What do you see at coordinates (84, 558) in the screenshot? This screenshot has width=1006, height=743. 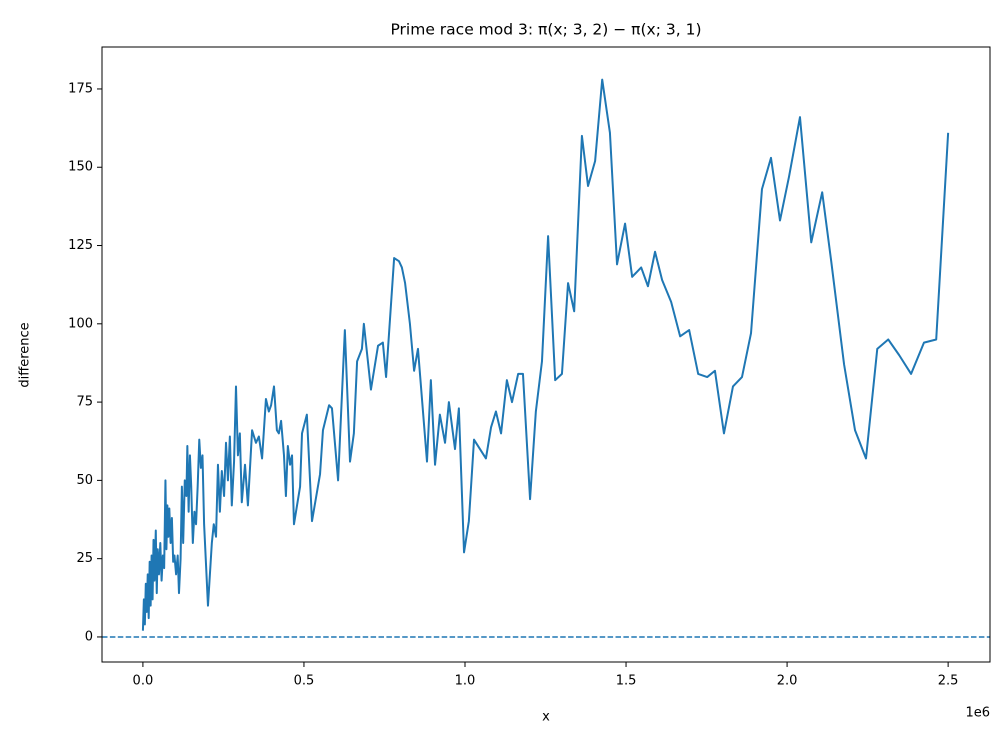 I see `y-tick-label: 25` at bounding box center [84, 558].